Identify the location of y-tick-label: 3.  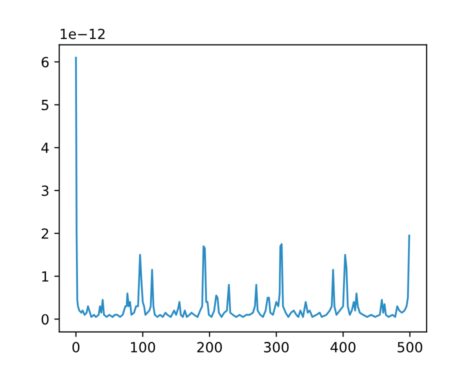
(45, 190).